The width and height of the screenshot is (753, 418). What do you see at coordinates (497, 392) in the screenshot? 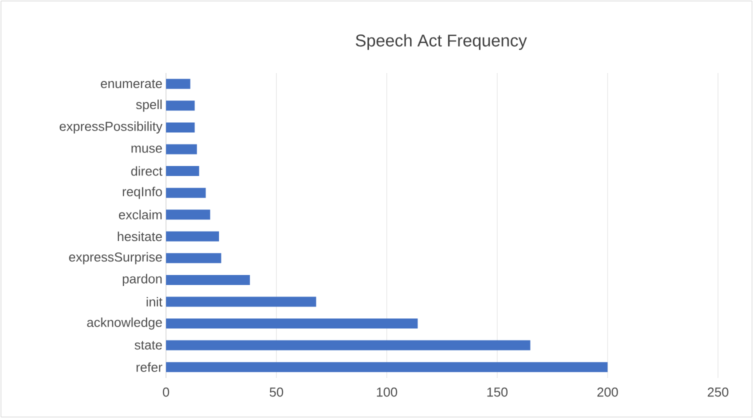
I see `x-tick-label: 150` at bounding box center [497, 392].